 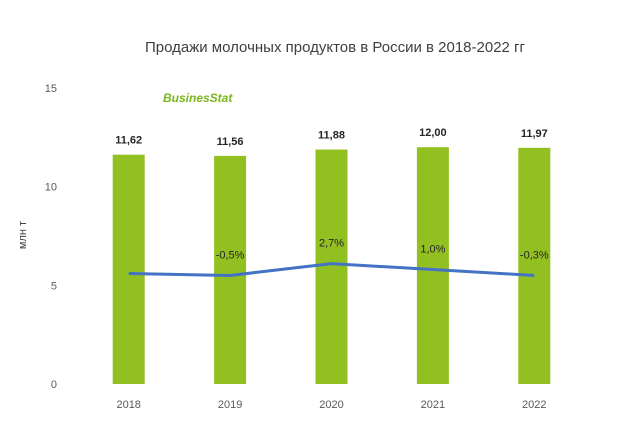 I want to click on y-axis-label: млн т, so click(x=23, y=235).